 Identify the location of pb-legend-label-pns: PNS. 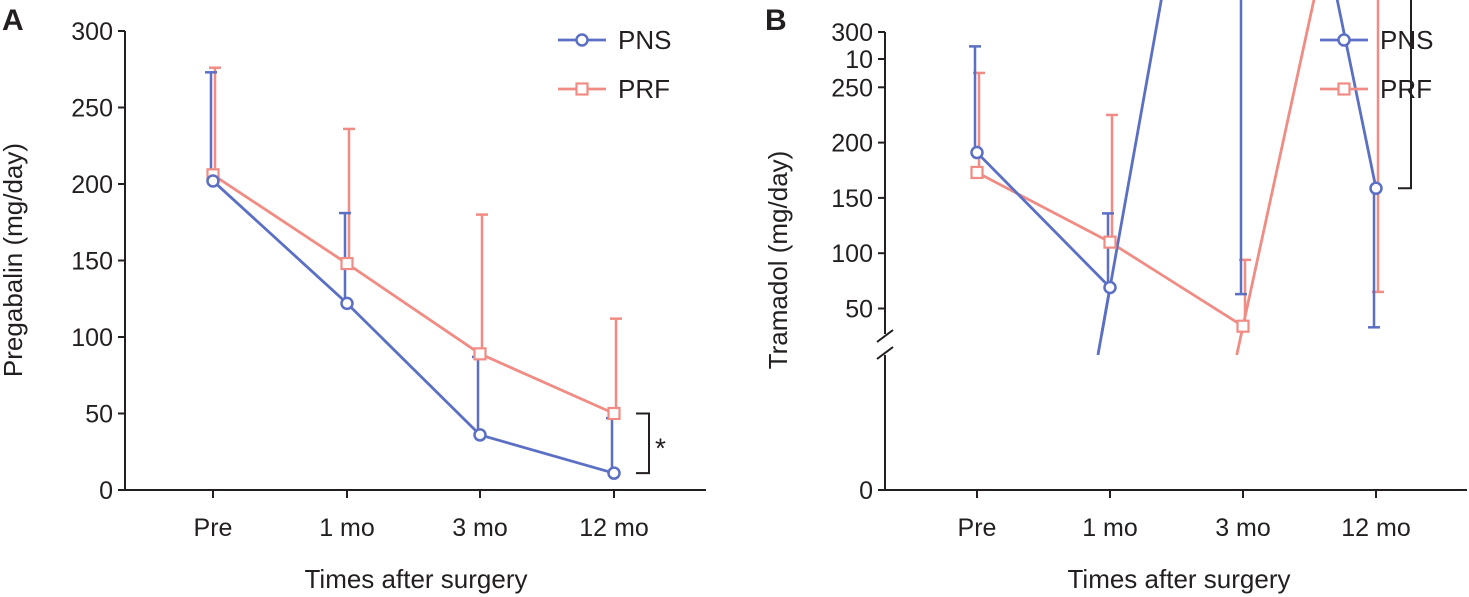
(1406, 40).